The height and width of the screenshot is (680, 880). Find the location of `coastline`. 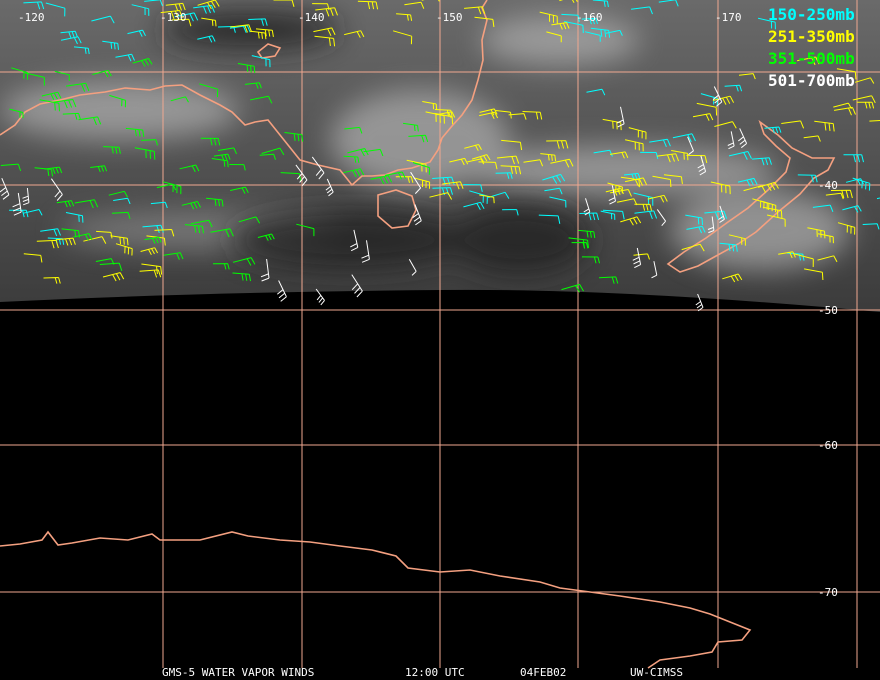

coastline is located at coordinates (397, 209).